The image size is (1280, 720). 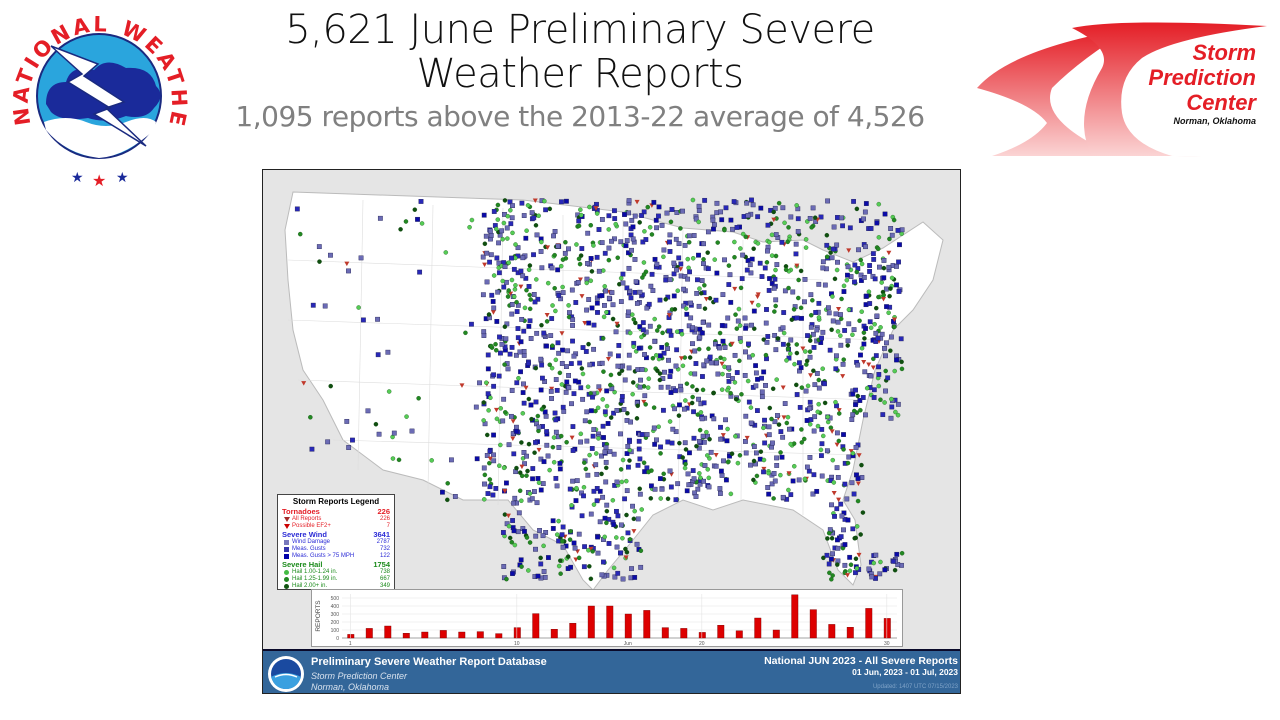 I want to click on daily-reports-bar-chart: 0 100 200 300 400 500 REPORTS 1 10 Jun 20 30, so click(x=607, y=618).